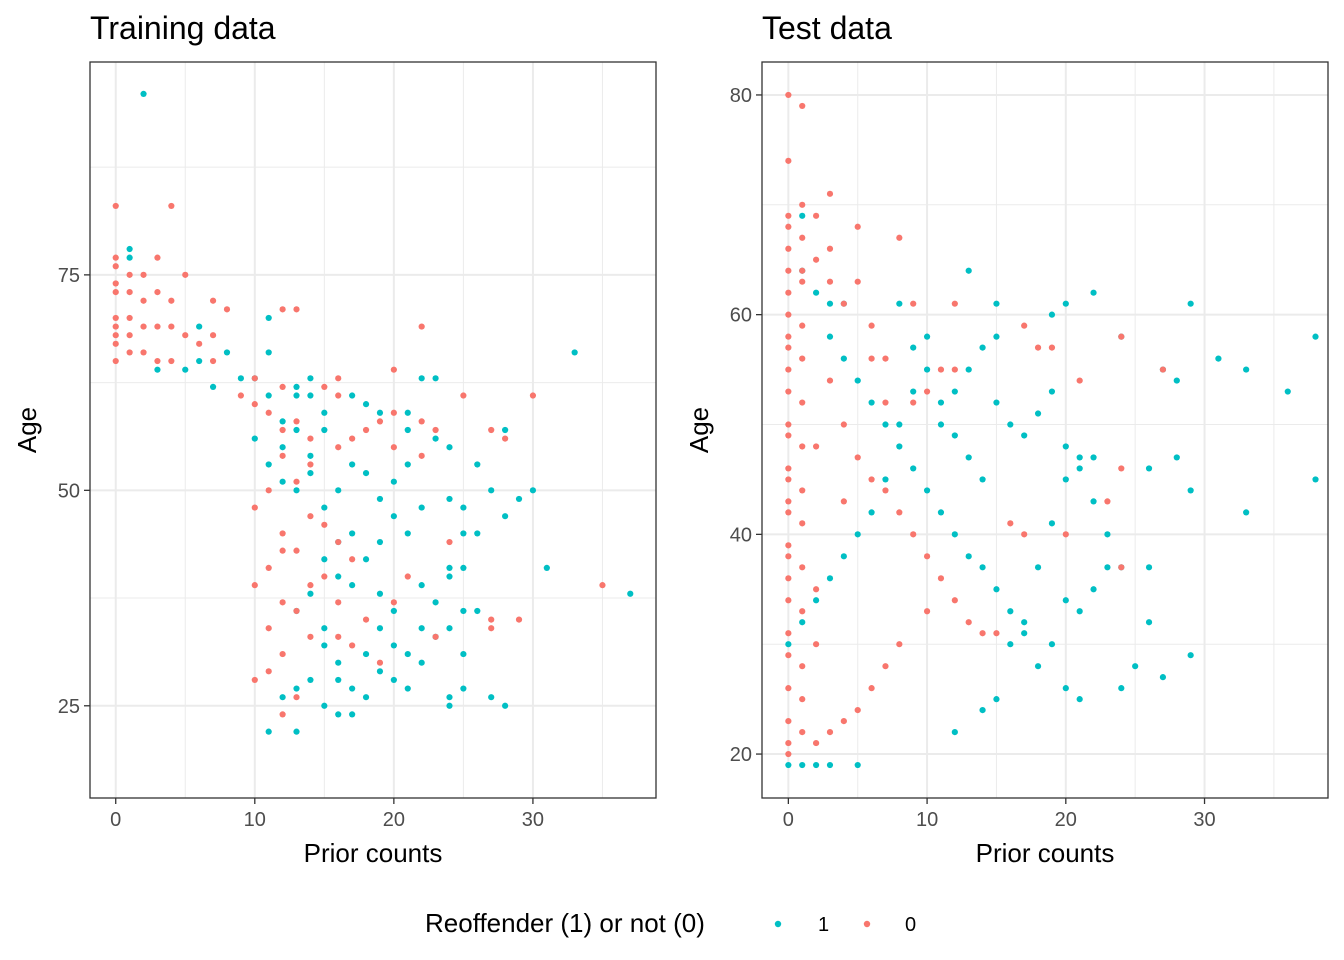  I want to click on x-tick-label: 0, so click(788, 820).